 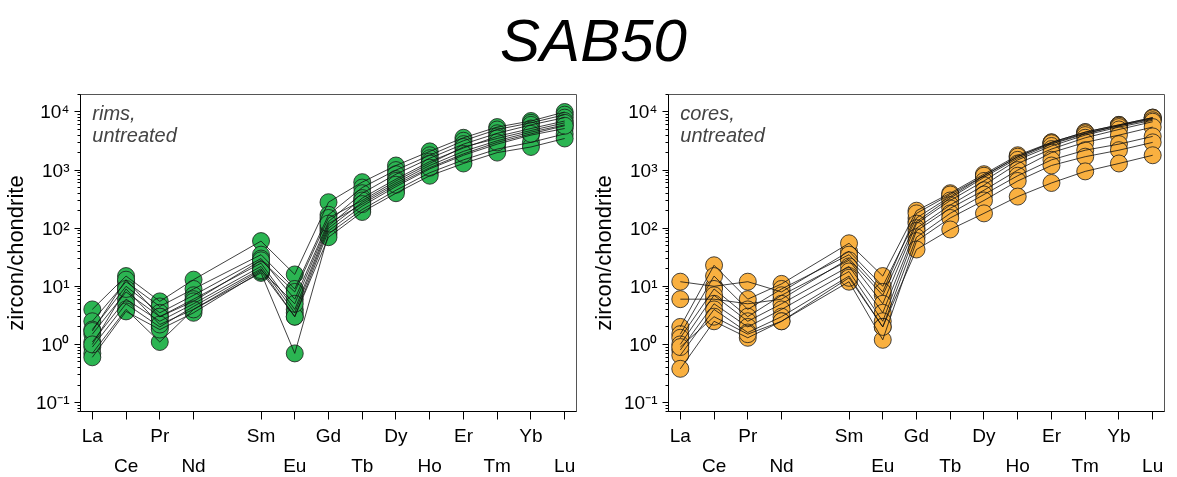 What do you see at coordinates (723, 123) in the screenshot?
I see `annotation: cores, untreated` at bounding box center [723, 123].